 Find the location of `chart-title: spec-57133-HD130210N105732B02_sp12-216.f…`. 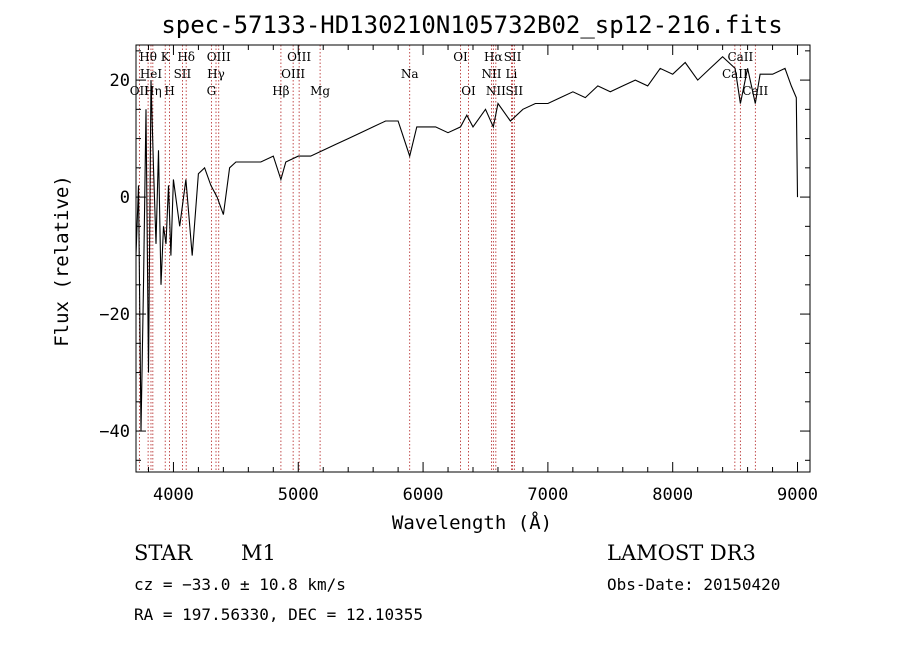

chart-title: spec-57133-HD130210N105732B02_sp12-216.f… is located at coordinates (471, 25).